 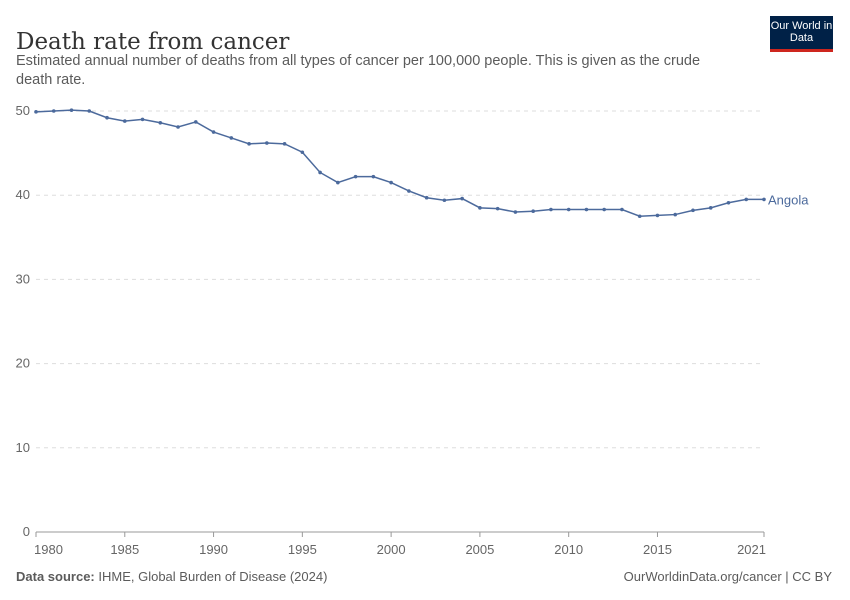 What do you see at coordinates (302, 549) in the screenshot?
I see `x-tick-label: 1995` at bounding box center [302, 549].